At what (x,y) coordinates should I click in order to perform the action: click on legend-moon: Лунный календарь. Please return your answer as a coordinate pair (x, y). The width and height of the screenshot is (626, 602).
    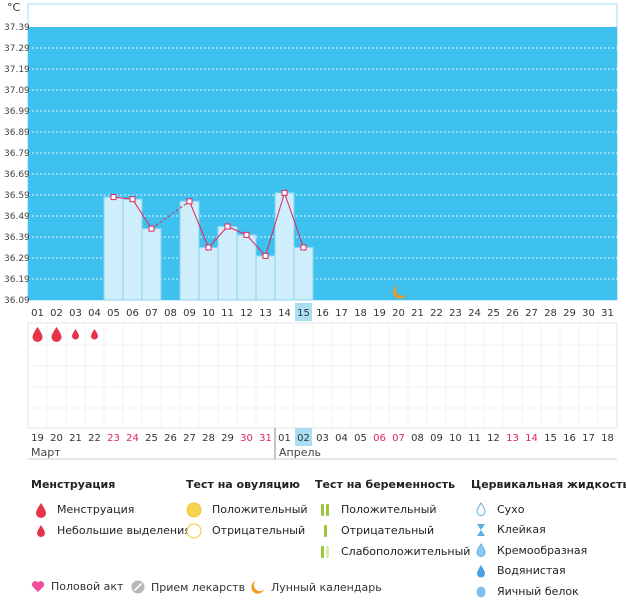
    Looking at the image, I should click on (316, 587).